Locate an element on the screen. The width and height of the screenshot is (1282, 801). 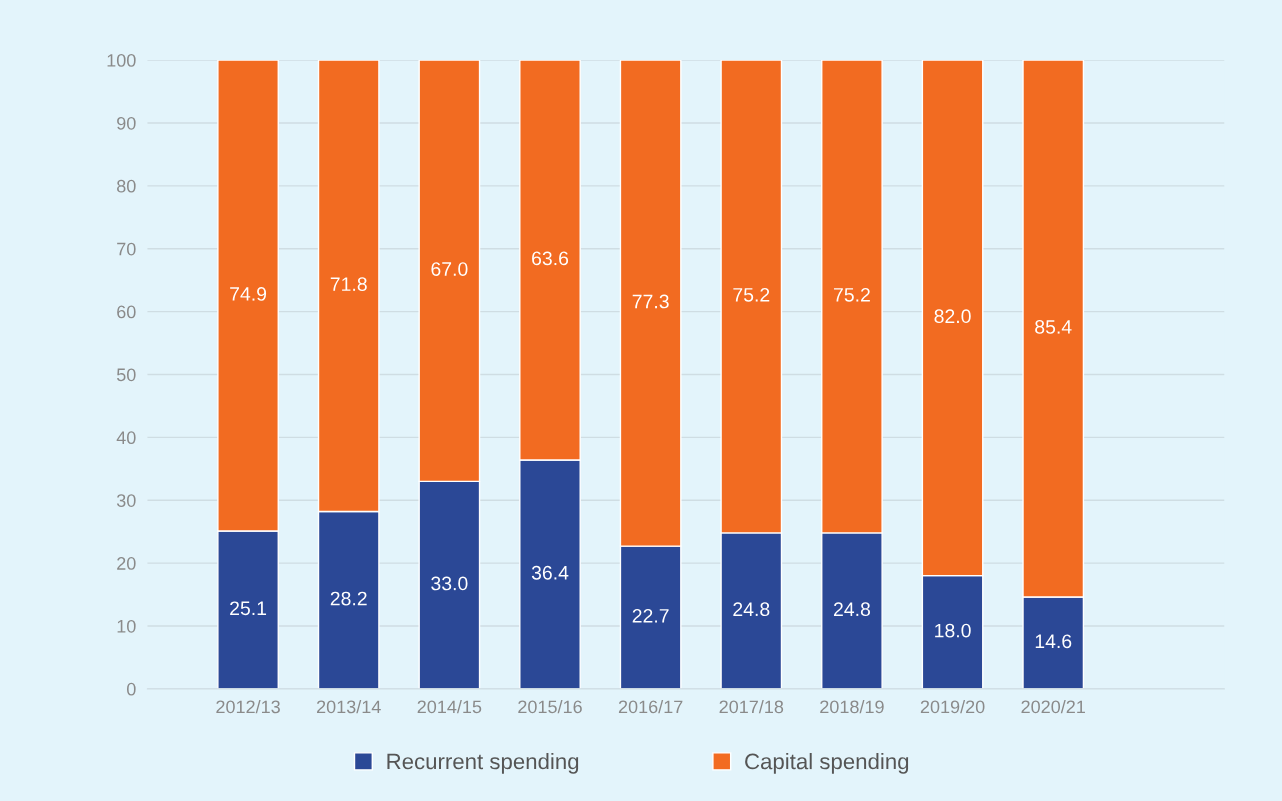
data-label: 14.6 is located at coordinates (1053, 641).